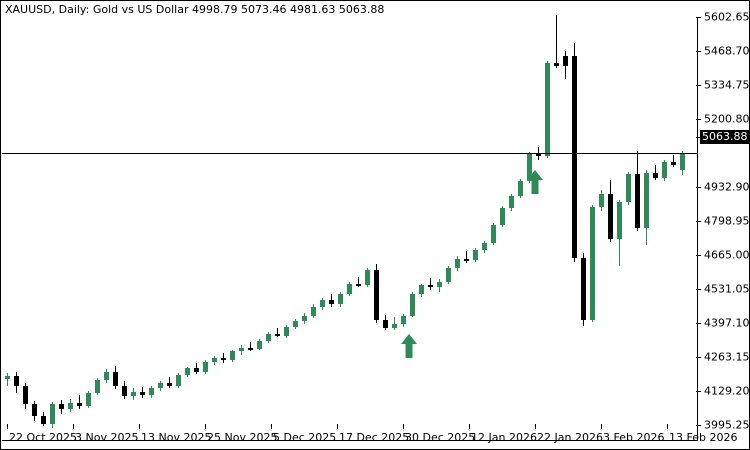  Describe the element at coordinates (349, 153) in the screenshot. I see `current-price-line` at that location.